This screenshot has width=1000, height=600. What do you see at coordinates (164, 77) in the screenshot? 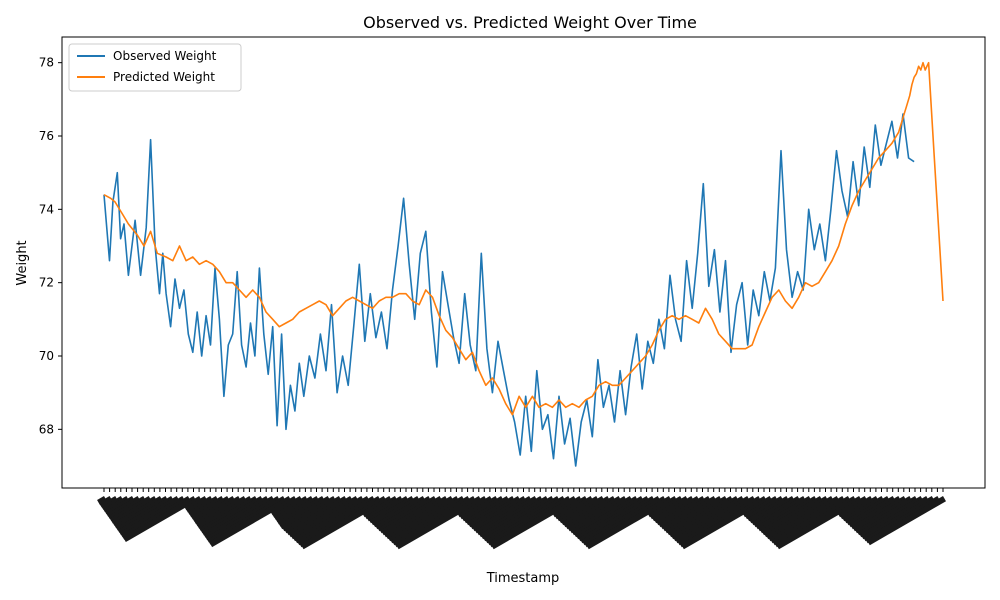
I see `legend-label-predicted-weight: Predicted Weight` at bounding box center [164, 77].